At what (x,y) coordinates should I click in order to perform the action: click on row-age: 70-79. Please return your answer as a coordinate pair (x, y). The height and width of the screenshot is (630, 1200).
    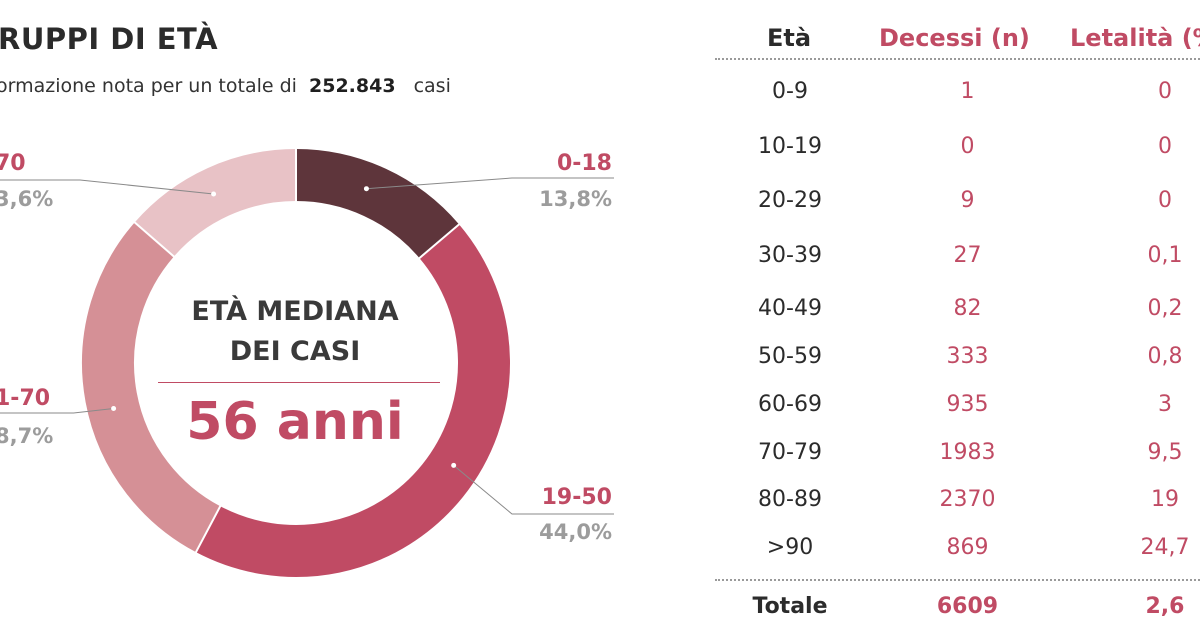
    Looking at the image, I should click on (790, 452).